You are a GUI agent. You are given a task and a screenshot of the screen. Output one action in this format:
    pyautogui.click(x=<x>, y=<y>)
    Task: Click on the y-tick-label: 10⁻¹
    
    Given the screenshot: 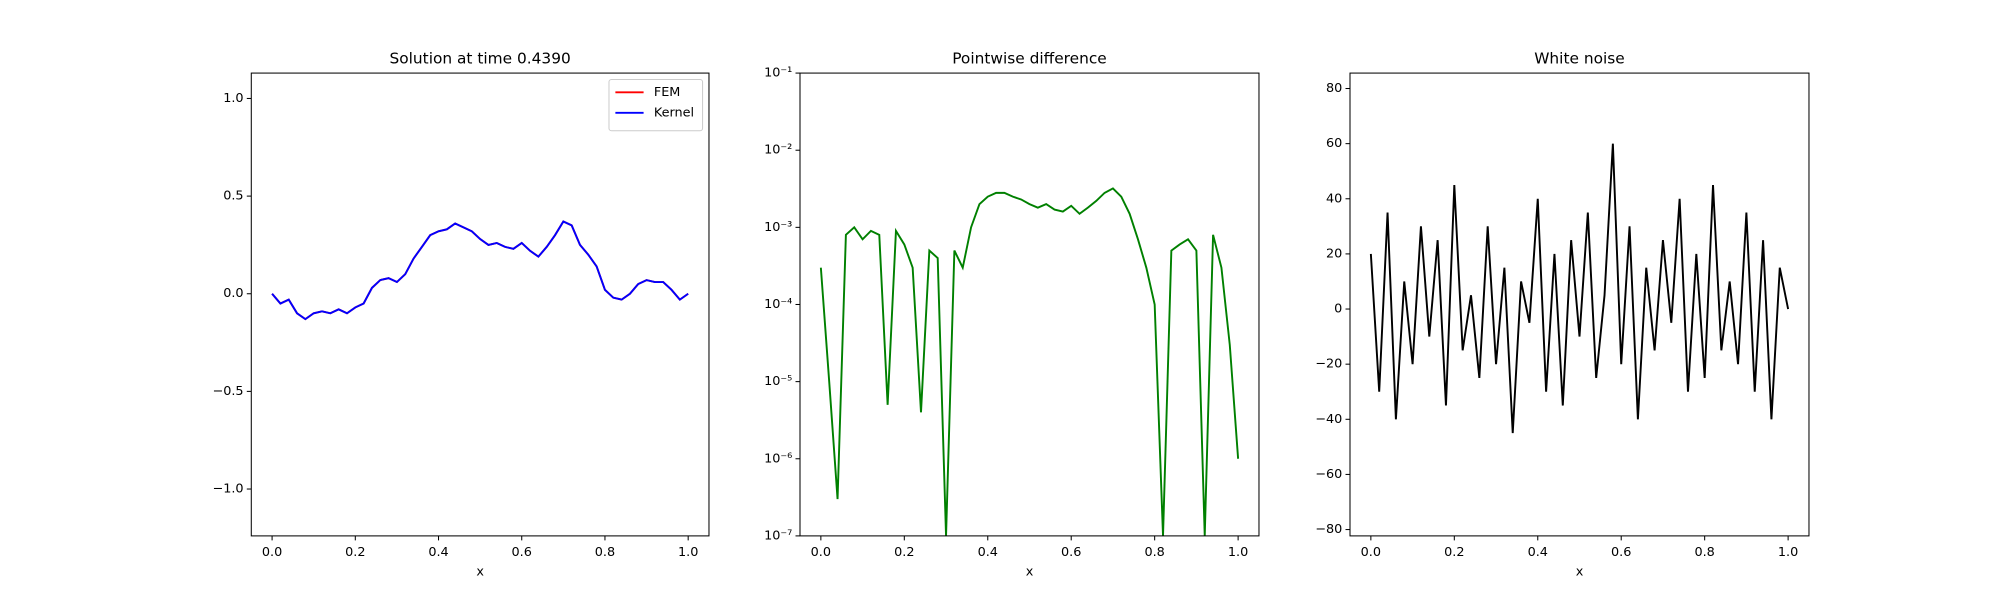 What is the action you would take?
    pyautogui.click(x=778, y=73)
    